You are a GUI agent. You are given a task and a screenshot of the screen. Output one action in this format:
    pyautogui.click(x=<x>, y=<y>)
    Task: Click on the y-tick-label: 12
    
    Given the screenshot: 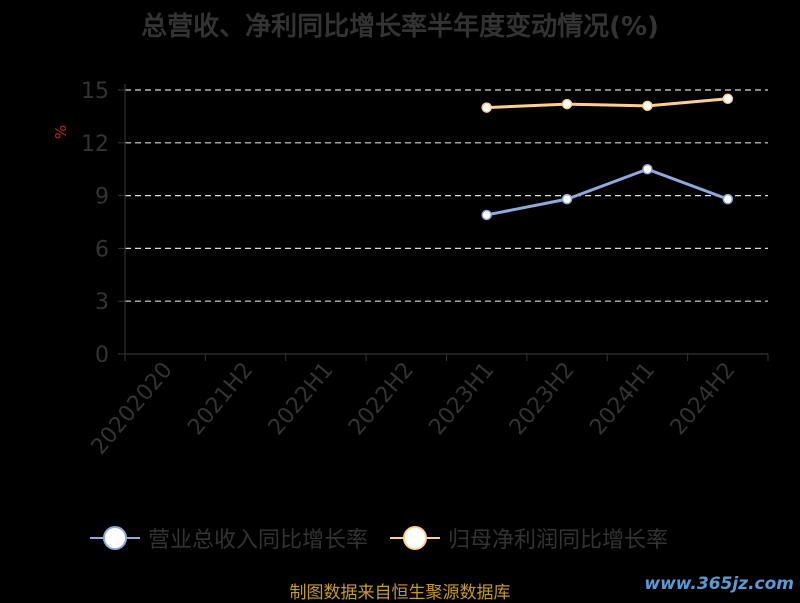 What is the action you would take?
    pyautogui.click(x=95, y=144)
    